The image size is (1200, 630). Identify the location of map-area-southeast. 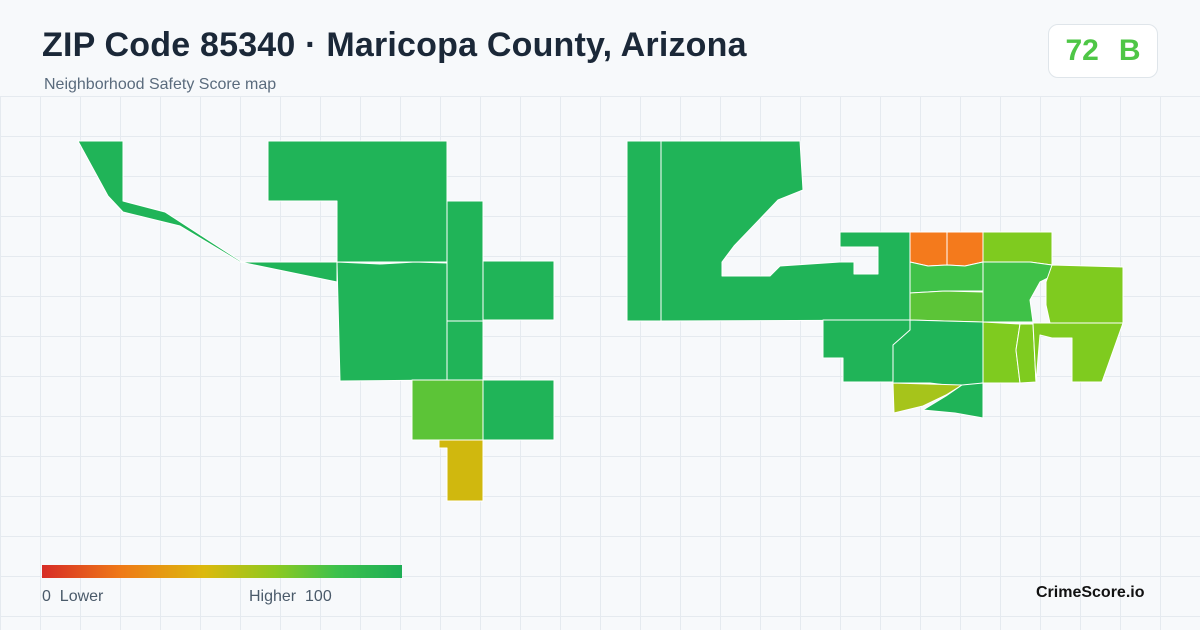
(518, 410).